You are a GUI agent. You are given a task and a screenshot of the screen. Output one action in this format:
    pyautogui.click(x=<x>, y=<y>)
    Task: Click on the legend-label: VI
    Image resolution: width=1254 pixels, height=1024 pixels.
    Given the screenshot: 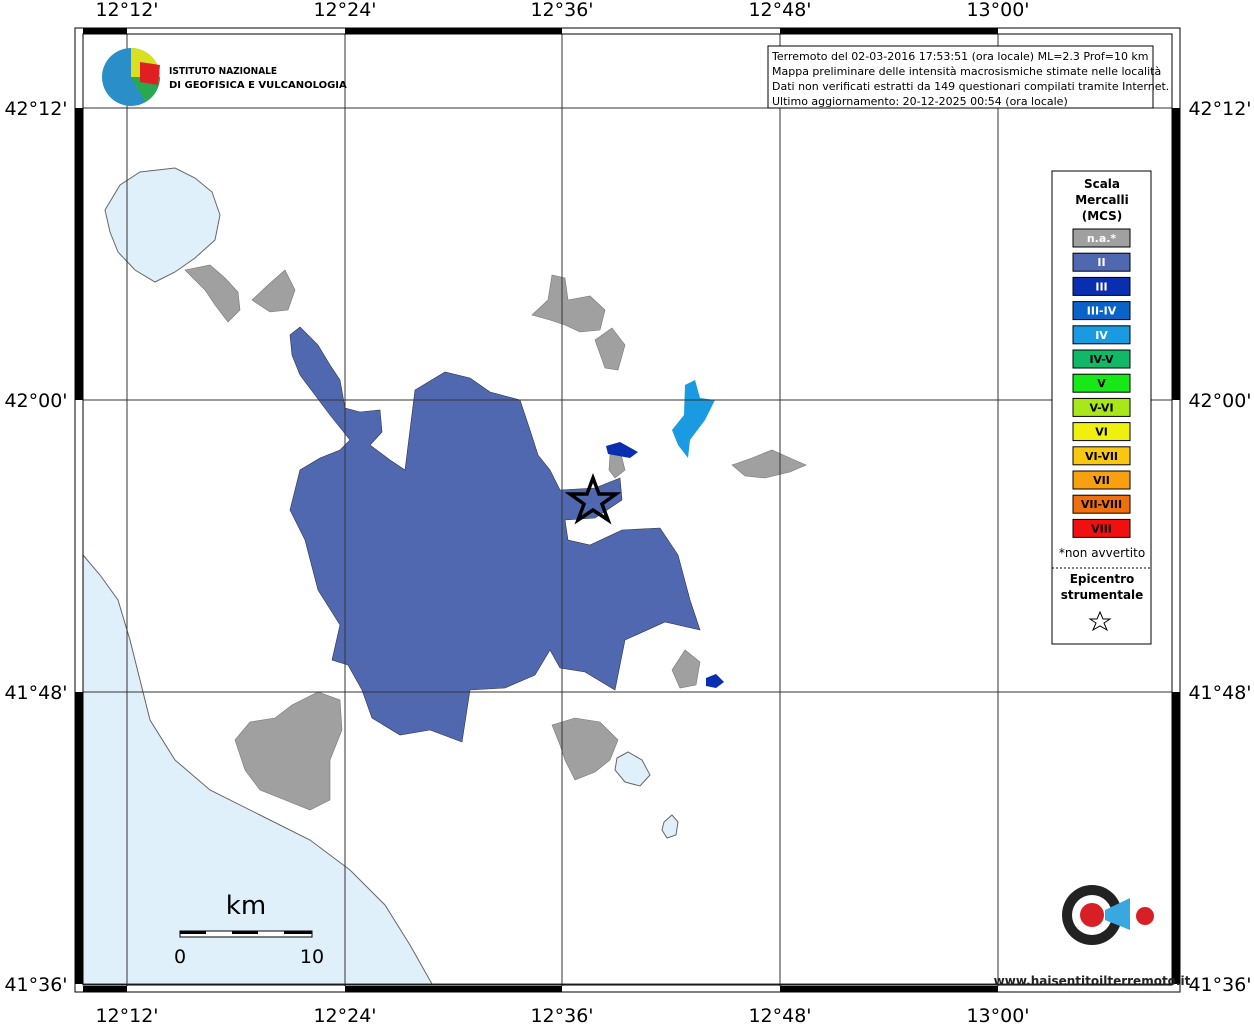 What is the action you would take?
    pyautogui.click(x=1101, y=432)
    